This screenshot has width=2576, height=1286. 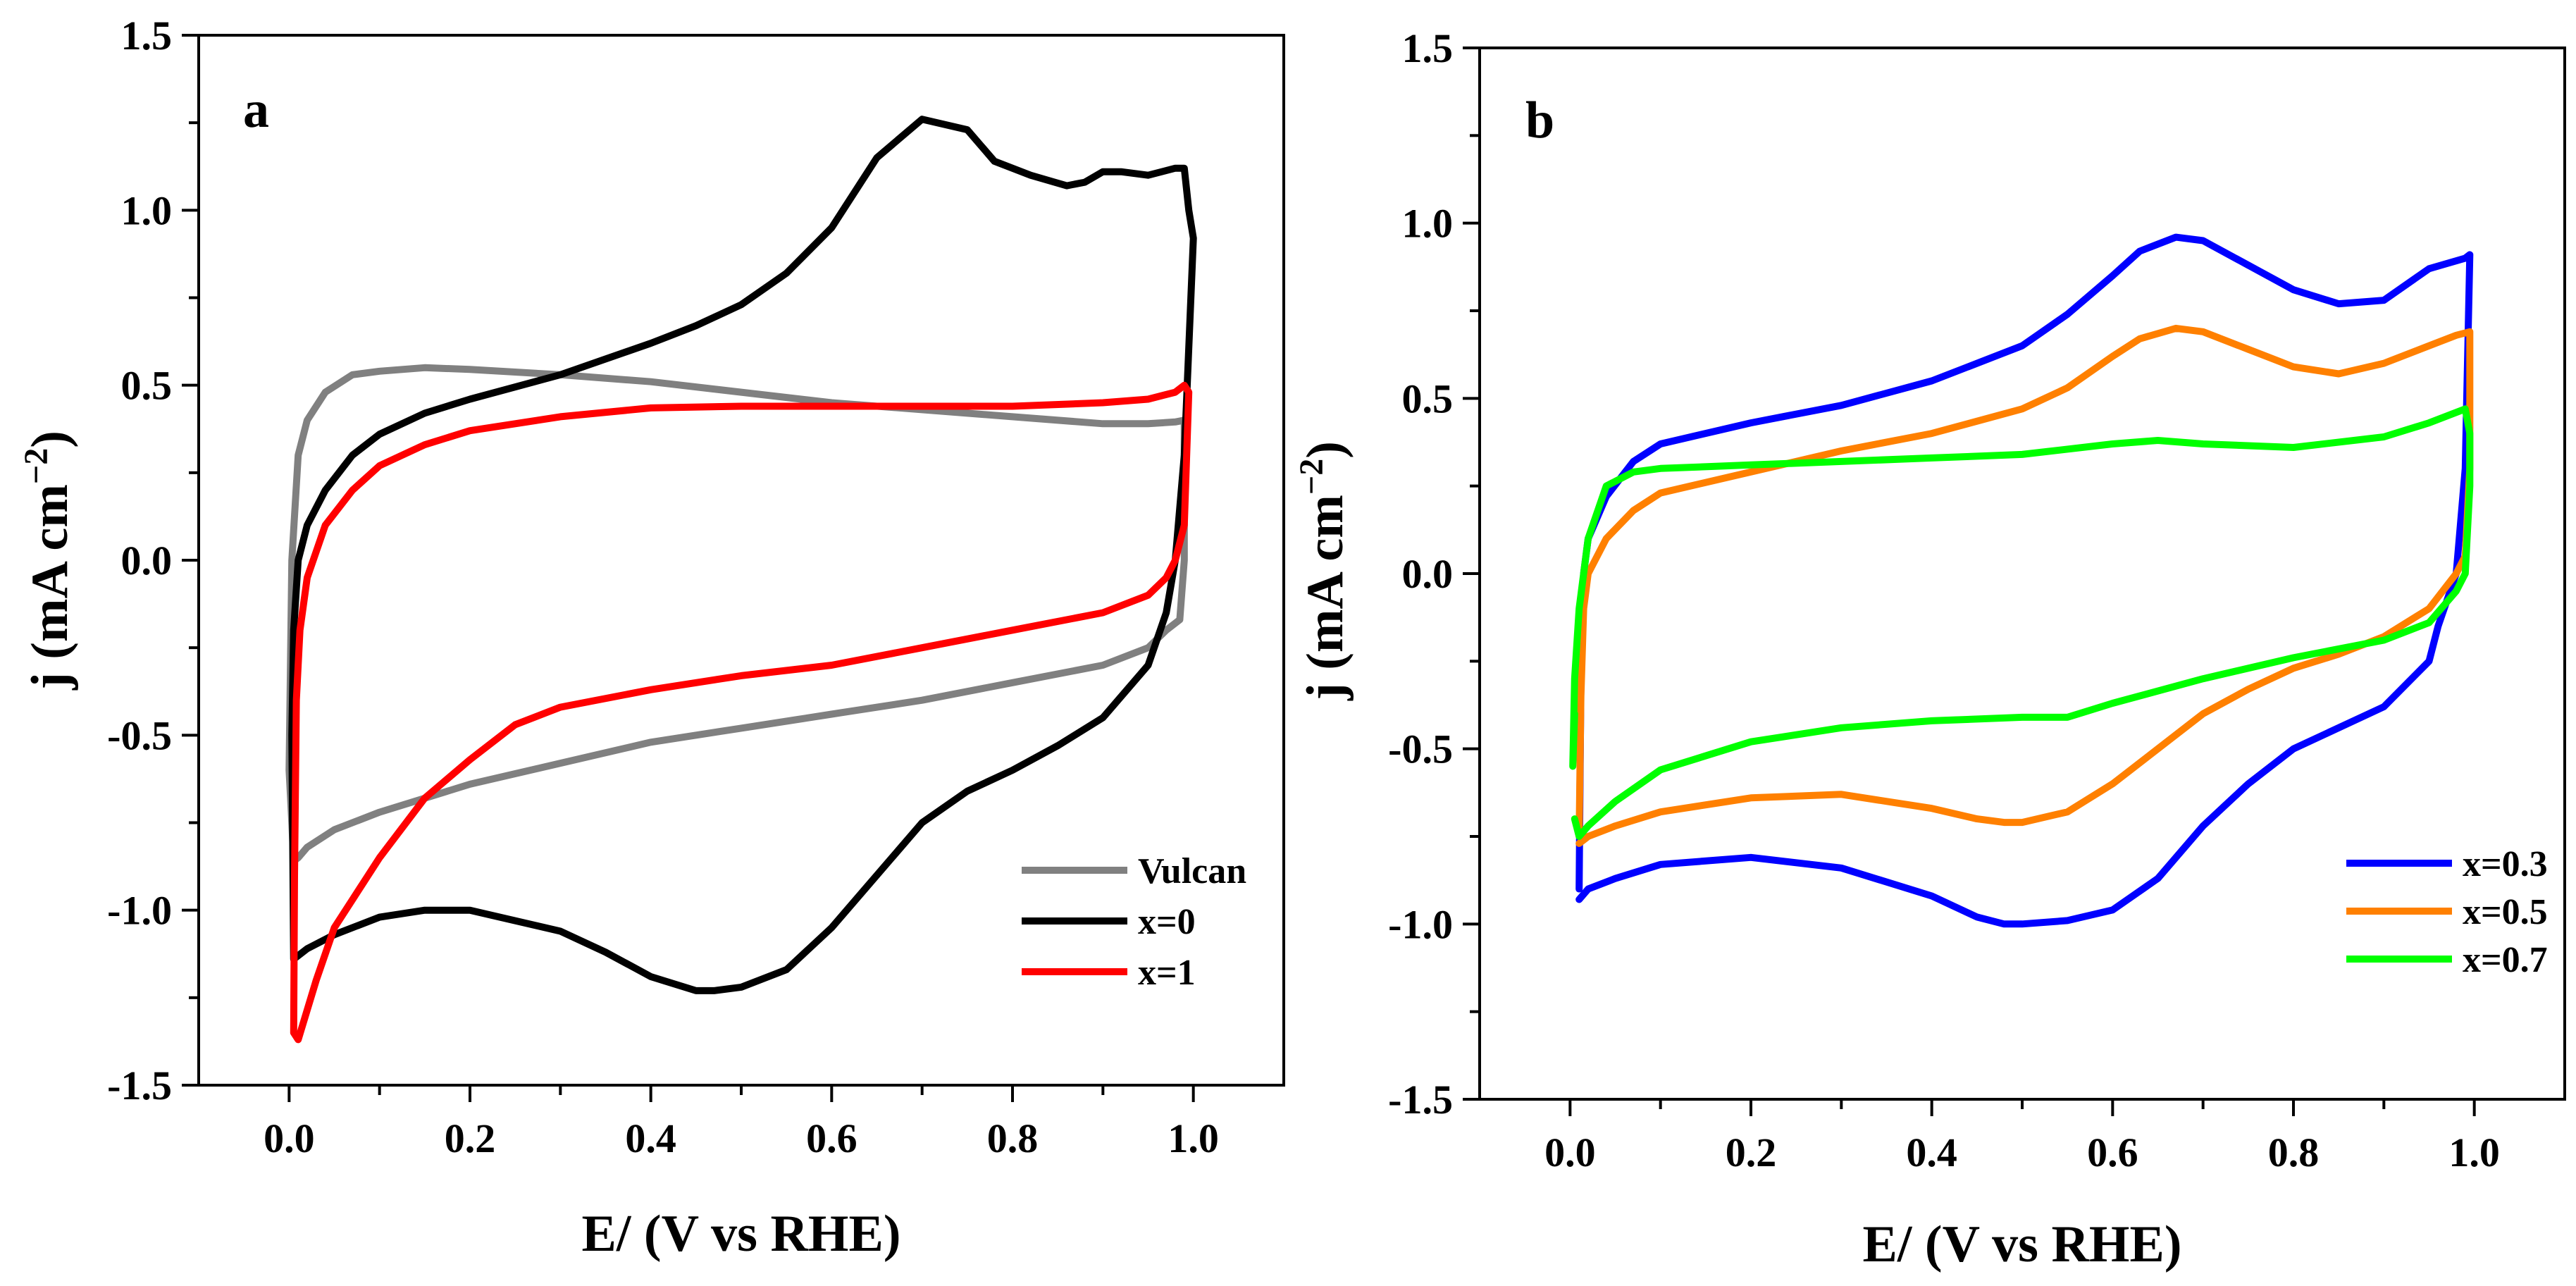 I want to click on y-tick-label-b: 1.5, so click(x=1428, y=48).